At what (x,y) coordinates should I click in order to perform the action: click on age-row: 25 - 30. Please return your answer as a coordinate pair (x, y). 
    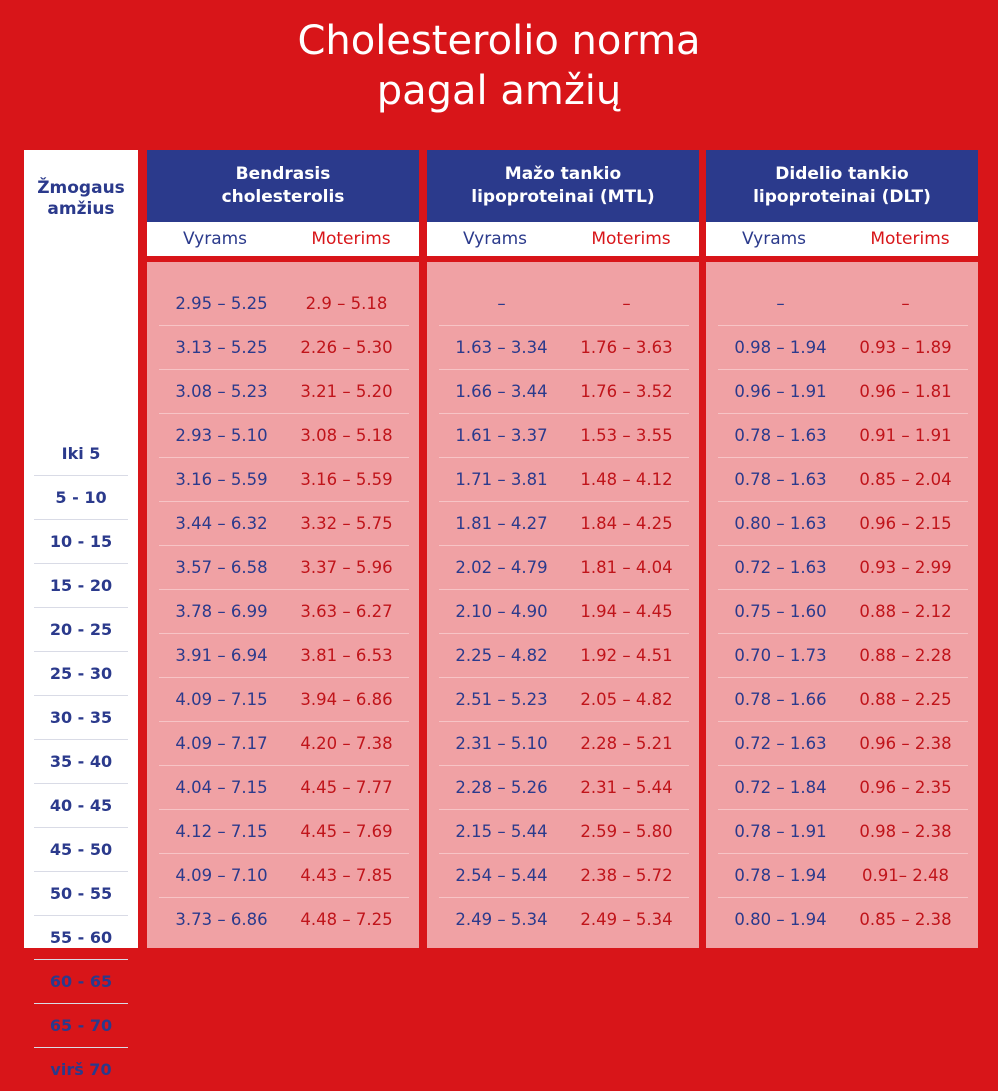
    Looking at the image, I should click on (81, 673).